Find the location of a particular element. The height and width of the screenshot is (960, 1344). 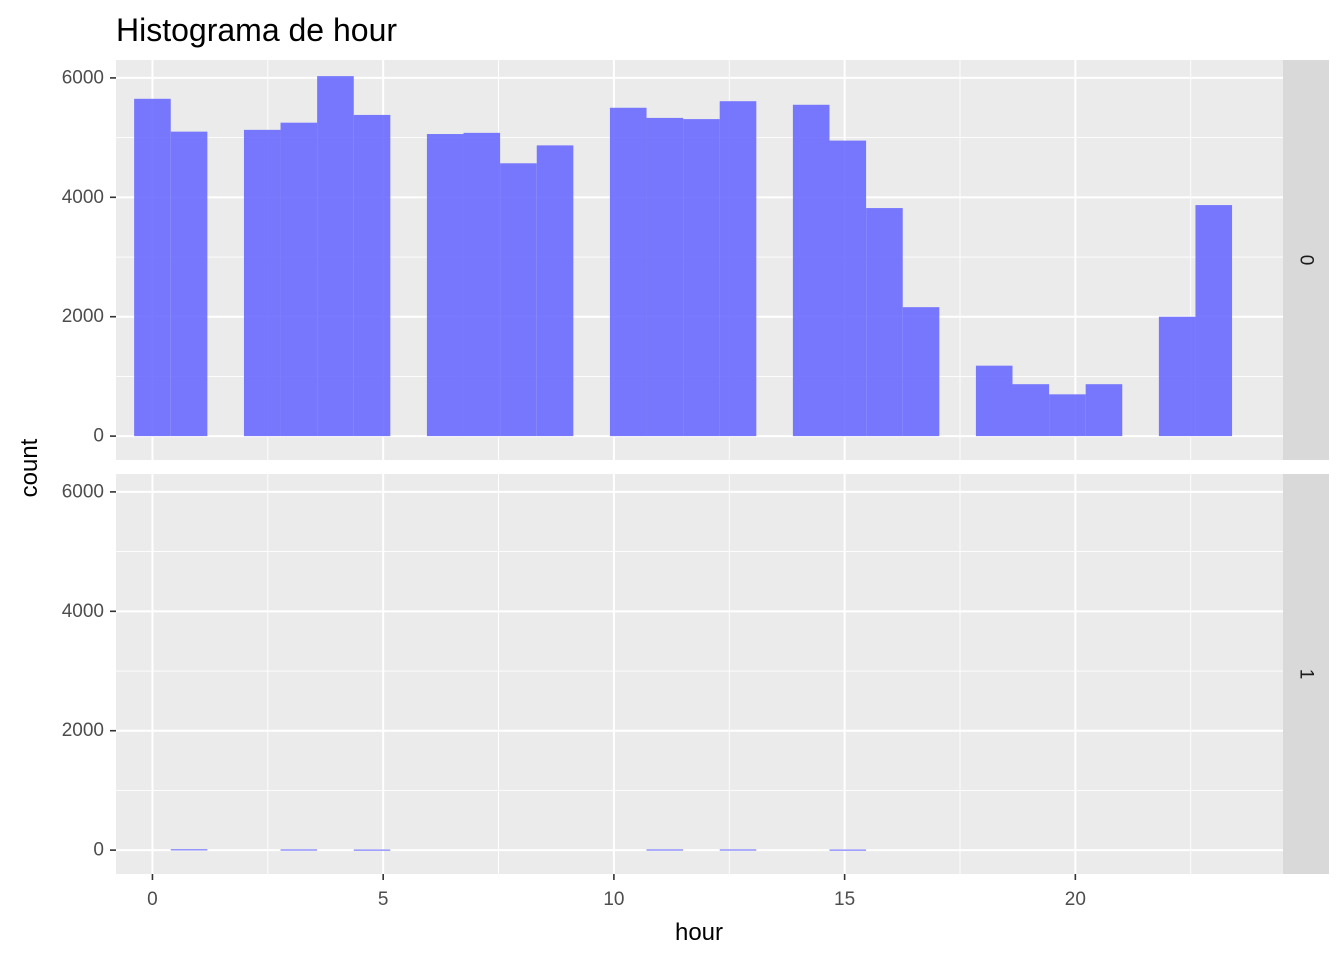

facet-strip-label: 0 is located at coordinates (1306, 260).